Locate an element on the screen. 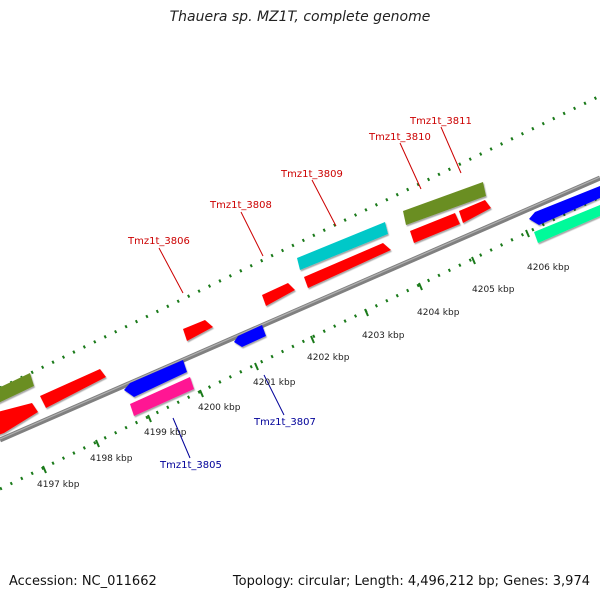 This screenshot has width=600, height=600. tick-label-4200: 4200 kbp is located at coordinates (219, 408).